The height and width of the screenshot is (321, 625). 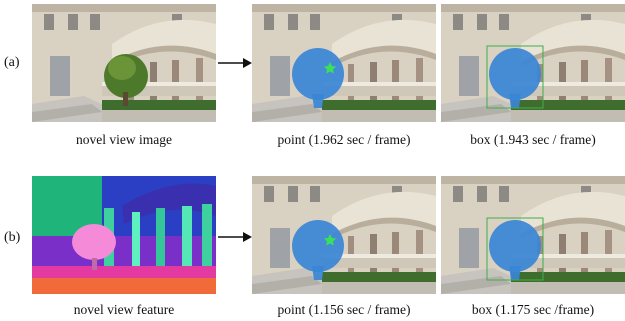 I want to click on box-result-panel-a, so click(x=533, y=63).